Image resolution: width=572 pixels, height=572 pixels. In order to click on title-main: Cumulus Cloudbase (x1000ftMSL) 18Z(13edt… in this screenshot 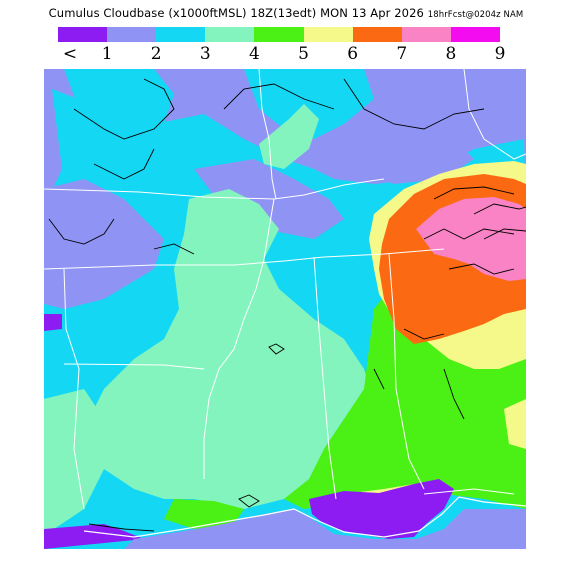, I will do `click(236, 13)`.